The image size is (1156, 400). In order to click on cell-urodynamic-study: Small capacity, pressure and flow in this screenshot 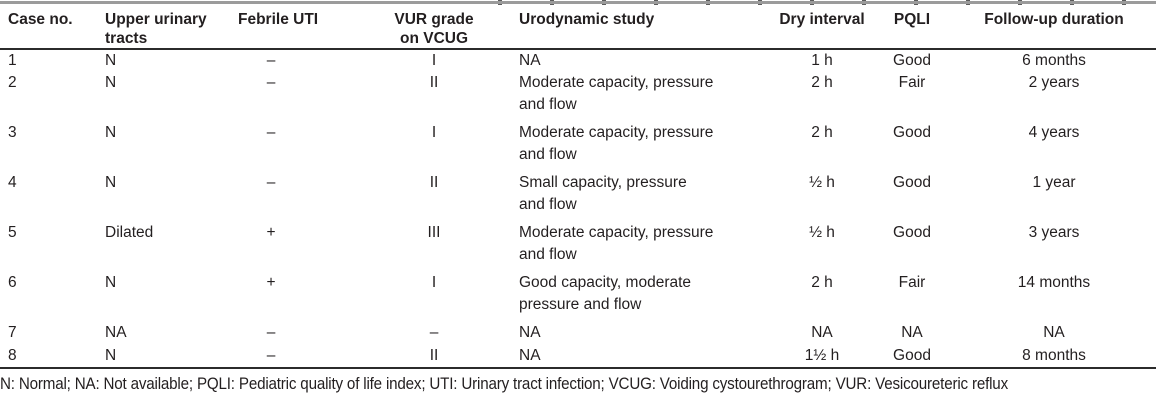, I will do `click(603, 193)`.